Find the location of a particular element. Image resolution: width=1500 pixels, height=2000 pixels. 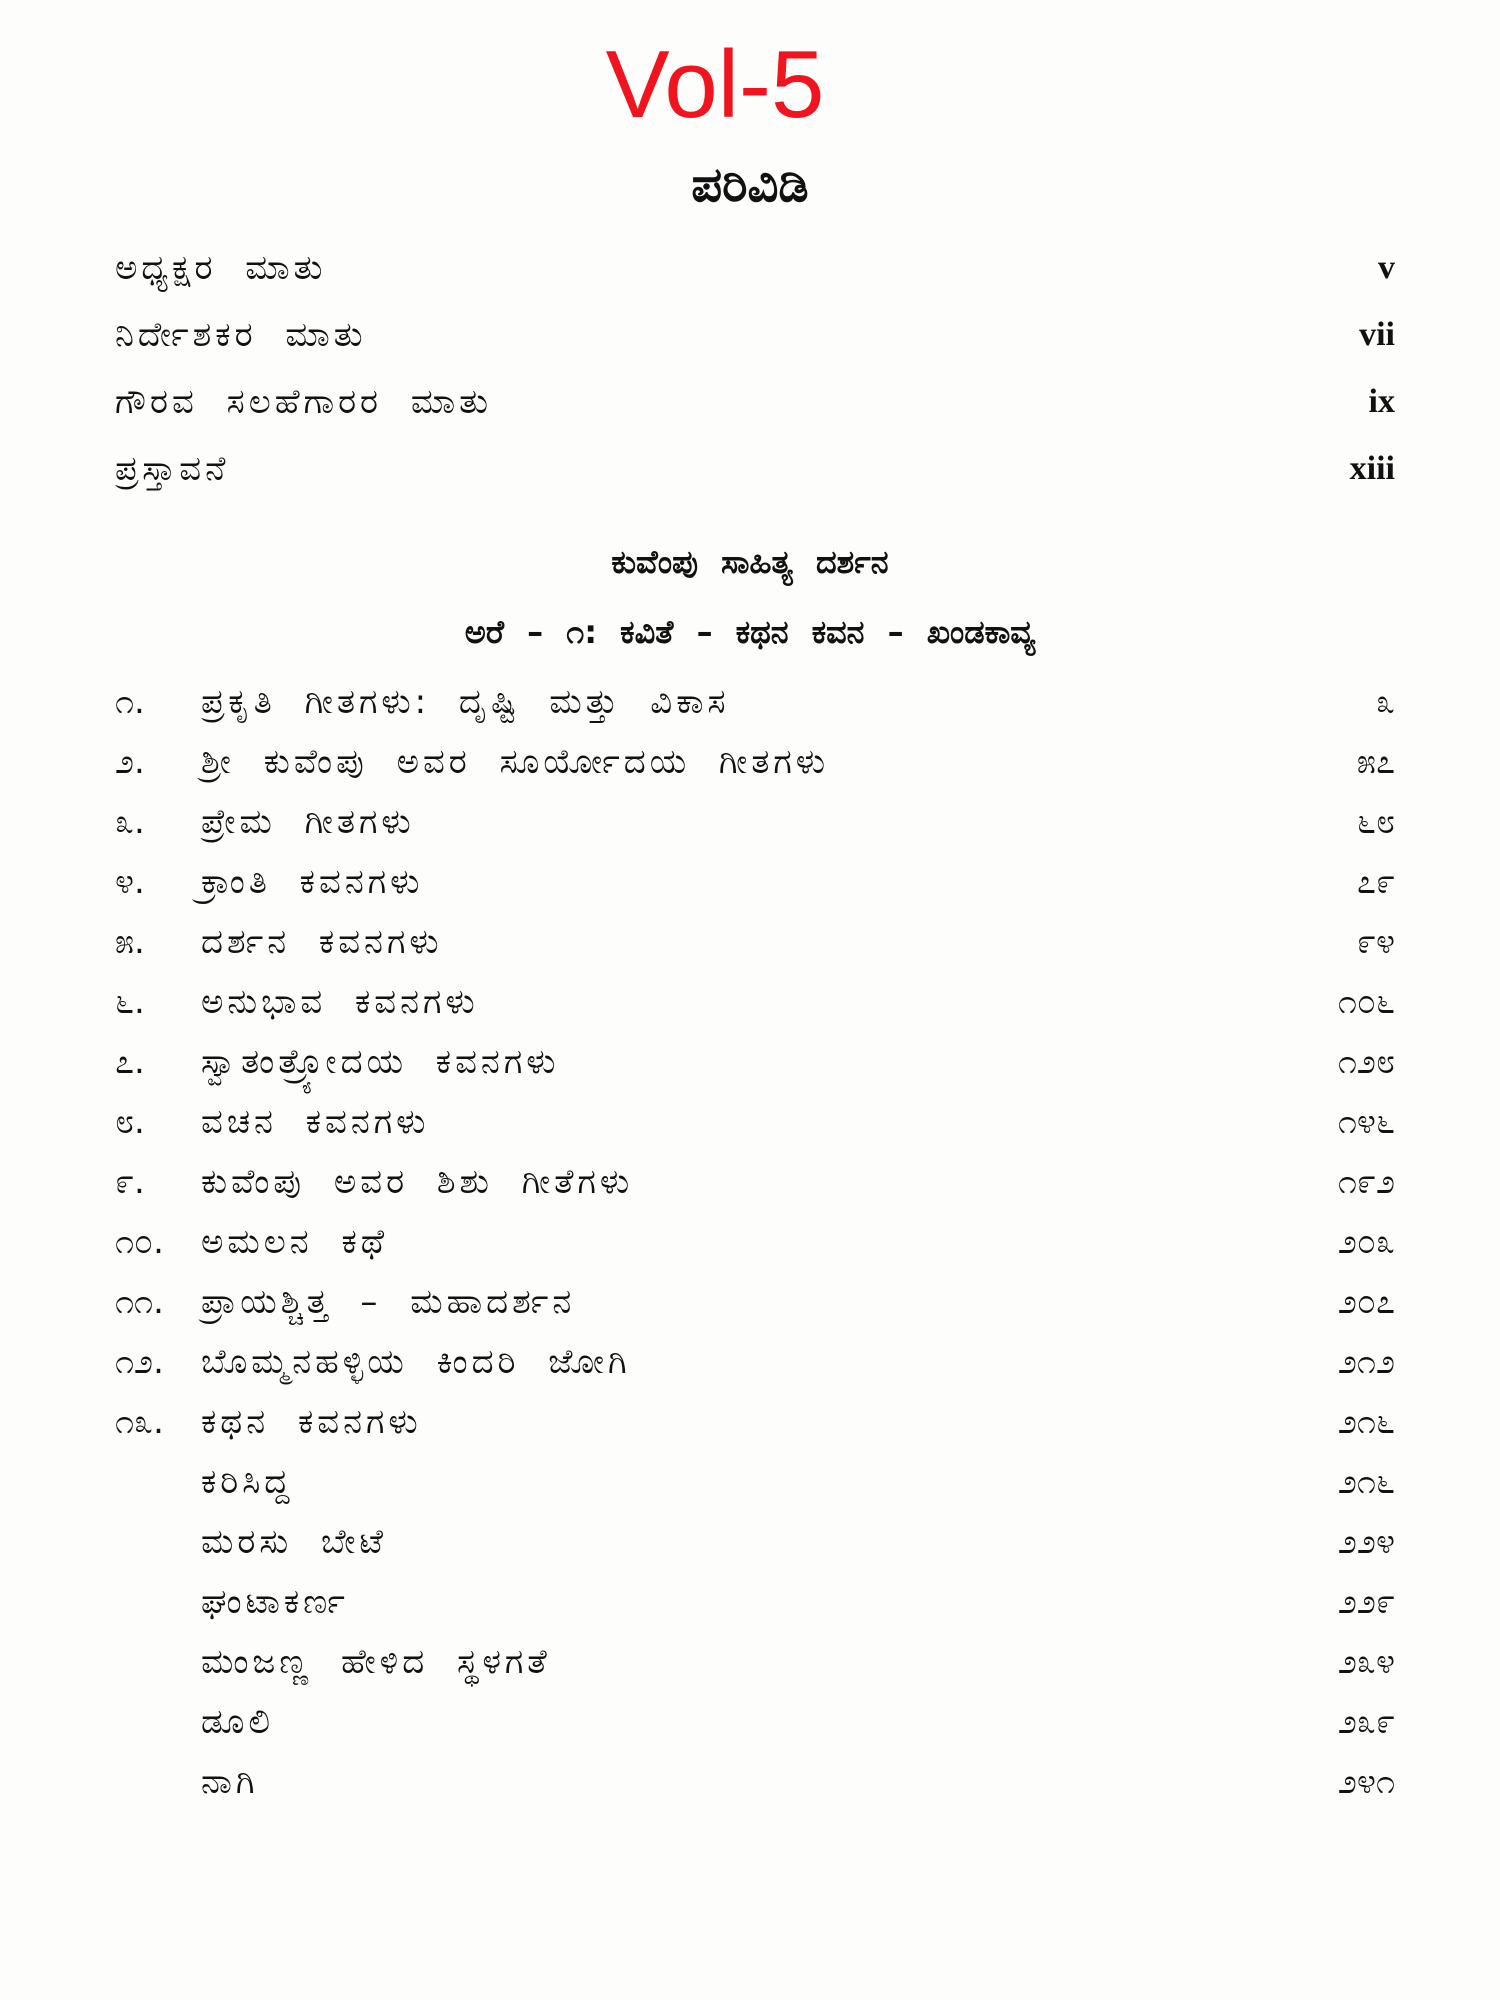

entry-title: ಮಂಜಣ್ಣ ಹೇಳಿದ ಸ್ಥಳಗತೆ is located at coordinates (376, 1662).